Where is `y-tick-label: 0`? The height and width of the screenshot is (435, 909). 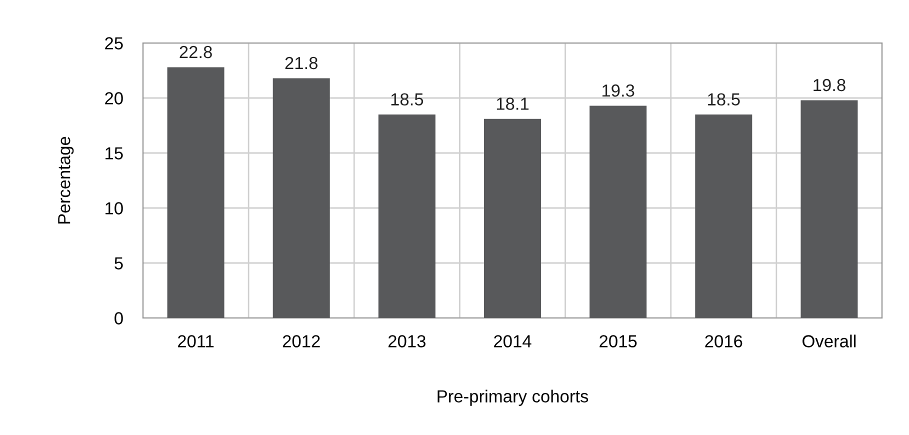 y-tick-label: 0 is located at coordinates (118, 318).